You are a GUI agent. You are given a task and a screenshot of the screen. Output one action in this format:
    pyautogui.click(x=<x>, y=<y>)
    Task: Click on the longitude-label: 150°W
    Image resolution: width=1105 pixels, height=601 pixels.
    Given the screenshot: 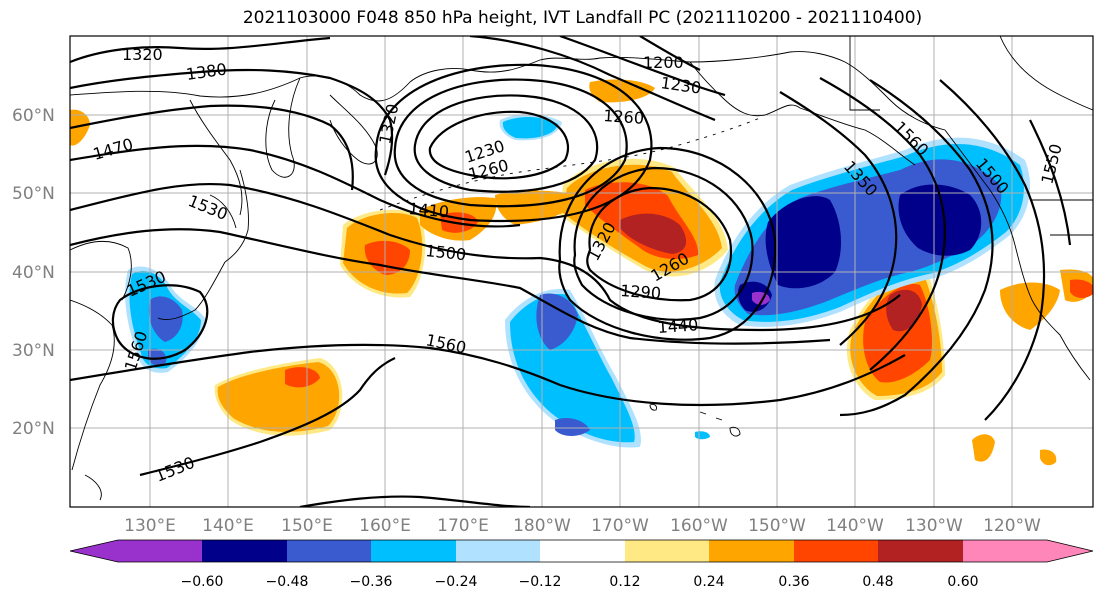 What is the action you would take?
    pyautogui.click(x=777, y=526)
    